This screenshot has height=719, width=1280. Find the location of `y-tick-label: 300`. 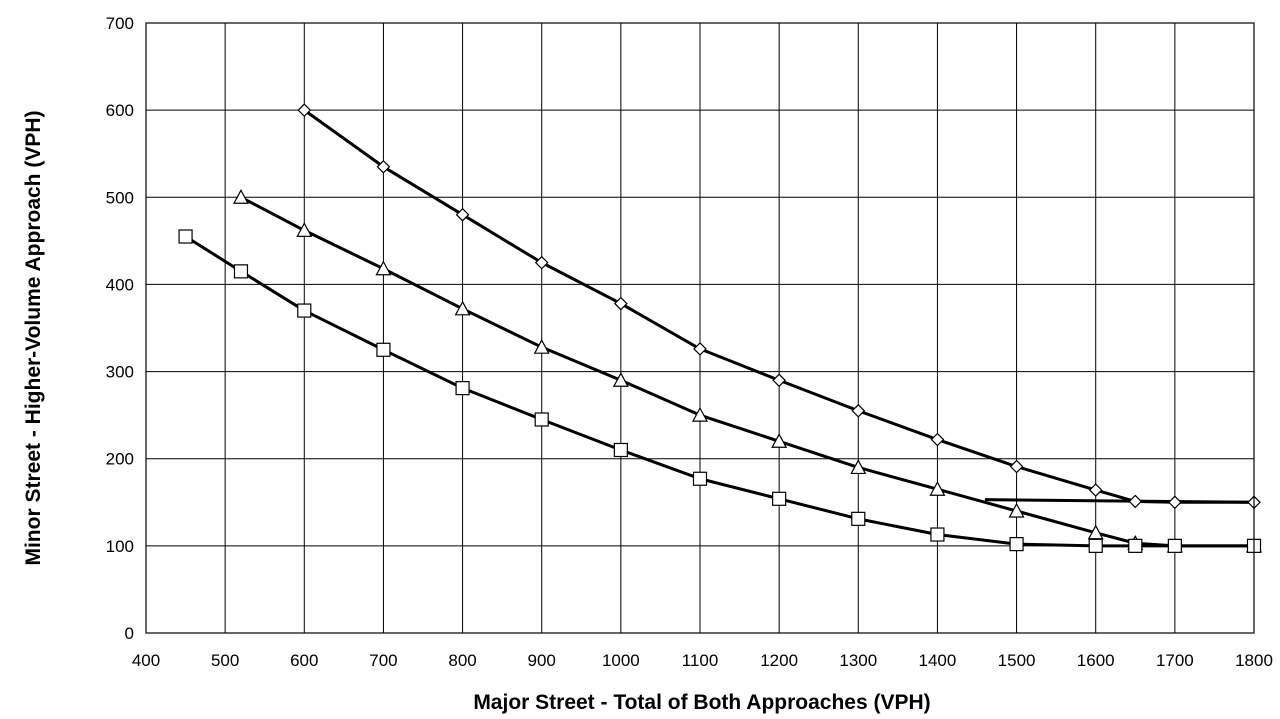

y-tick-label: 300 is located at coordinates (120, 372).